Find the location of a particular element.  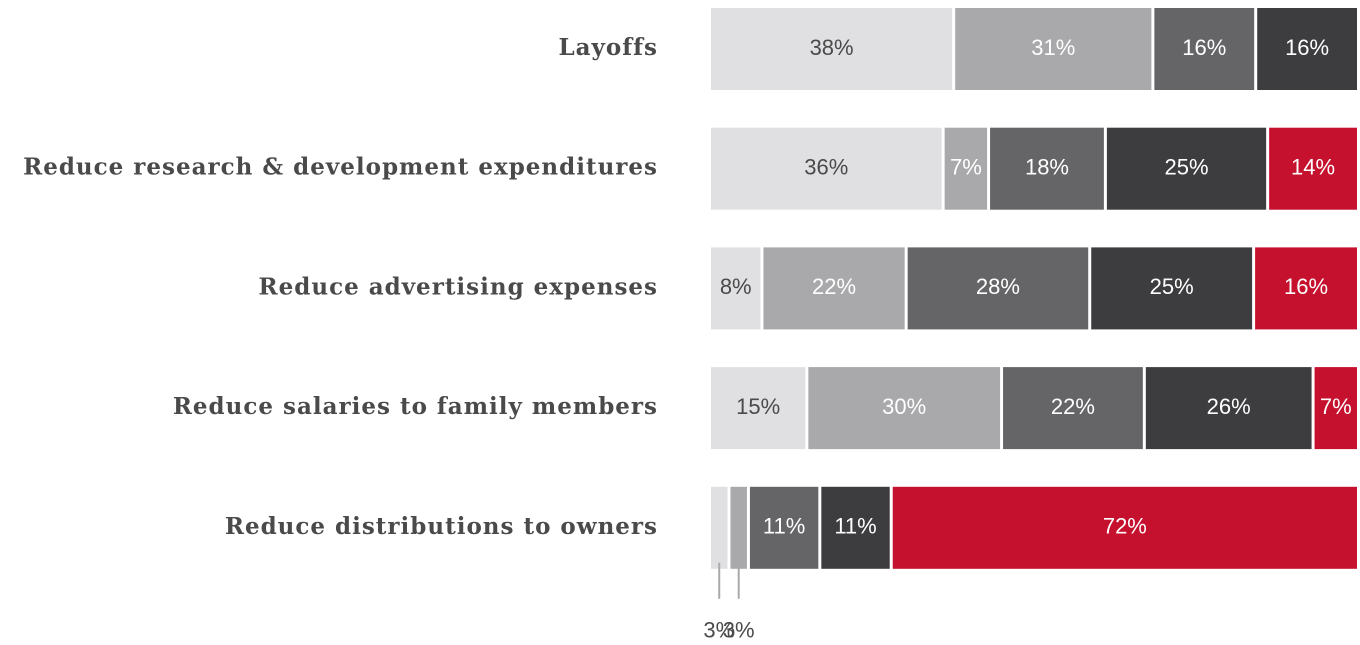

value-label: 38% is located at coordinates (832, 47).